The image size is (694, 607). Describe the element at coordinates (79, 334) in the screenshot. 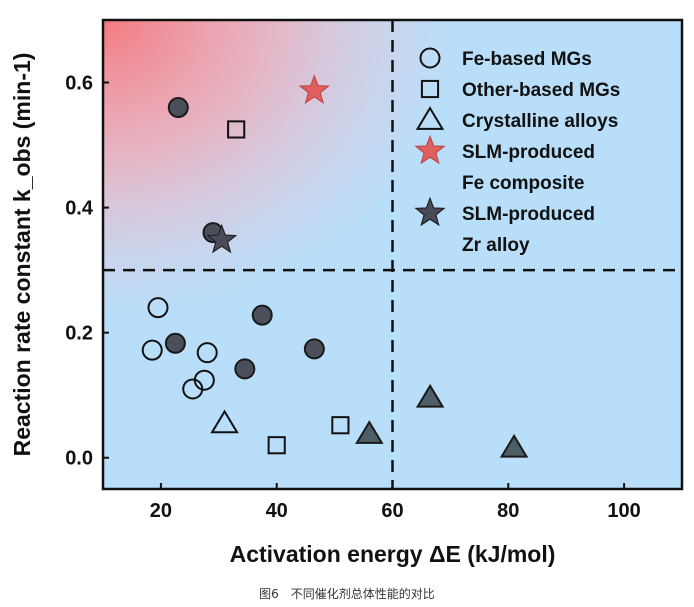

I see `y-tick-label: 0.2` at that location.